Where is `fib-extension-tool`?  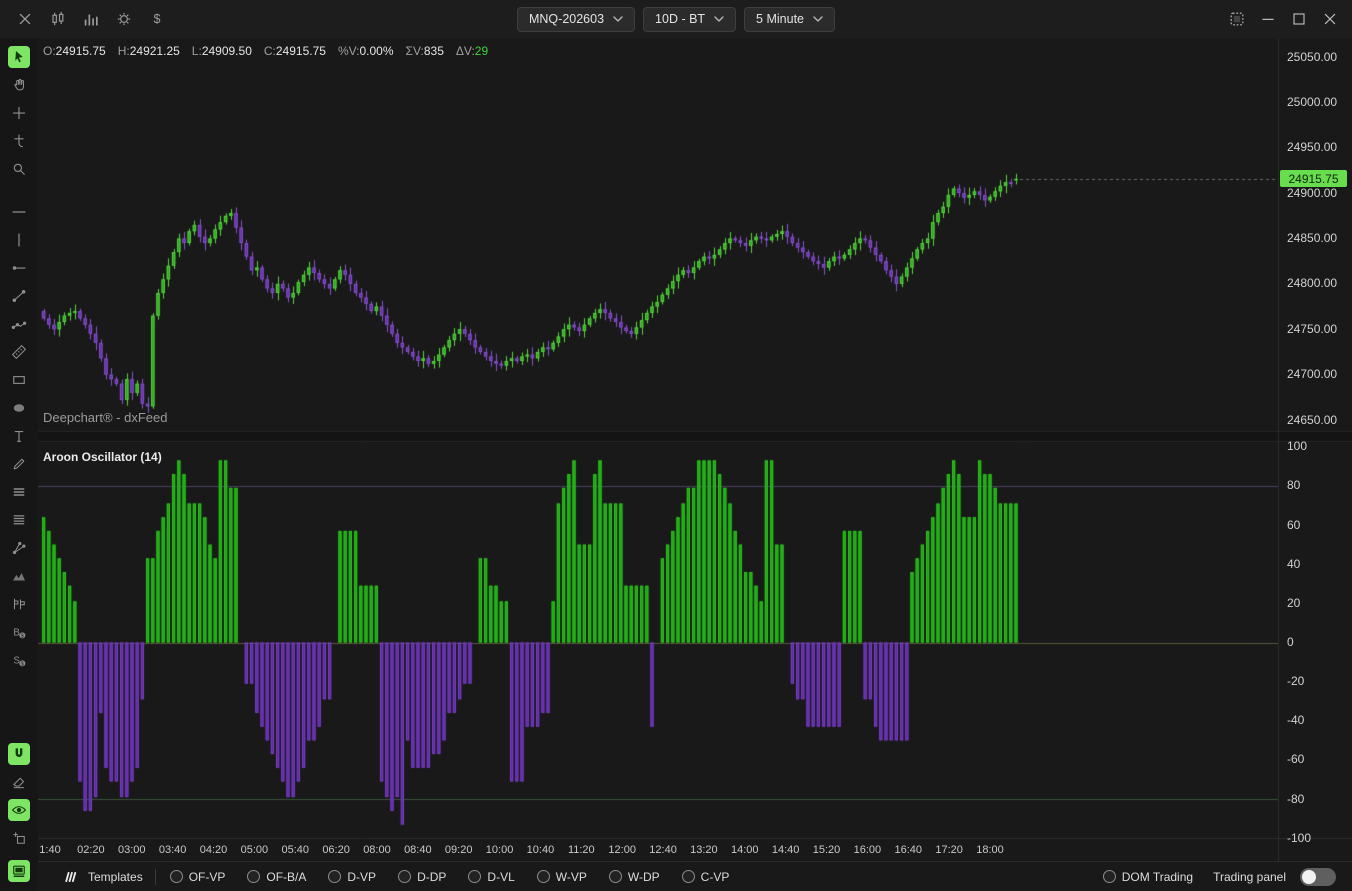
fib-extension-tool is located at coordinates (19, 520).